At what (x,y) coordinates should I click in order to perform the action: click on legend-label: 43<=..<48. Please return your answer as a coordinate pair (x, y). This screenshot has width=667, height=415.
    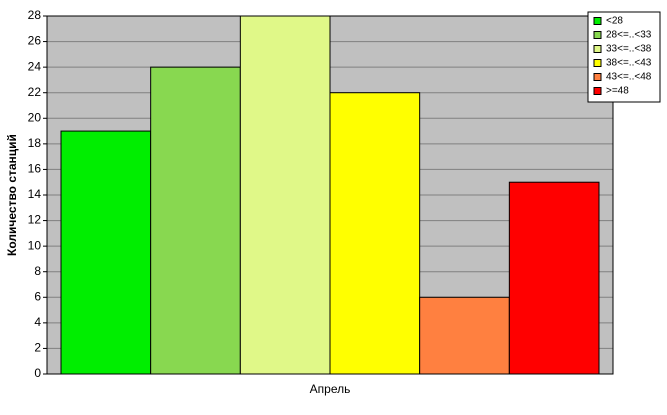
    Looking at the image, I should click on (629, 77).